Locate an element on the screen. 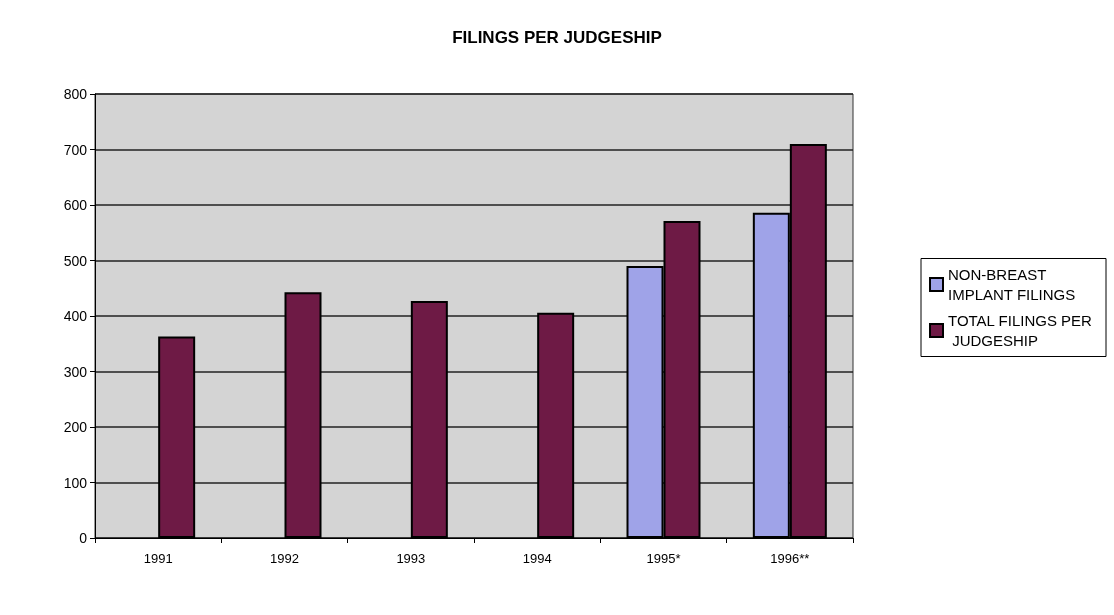 Image resolution: width=1114 pixels, height=615 pixels. x-tick-label: 1994 is located at coordinates (537, 558).